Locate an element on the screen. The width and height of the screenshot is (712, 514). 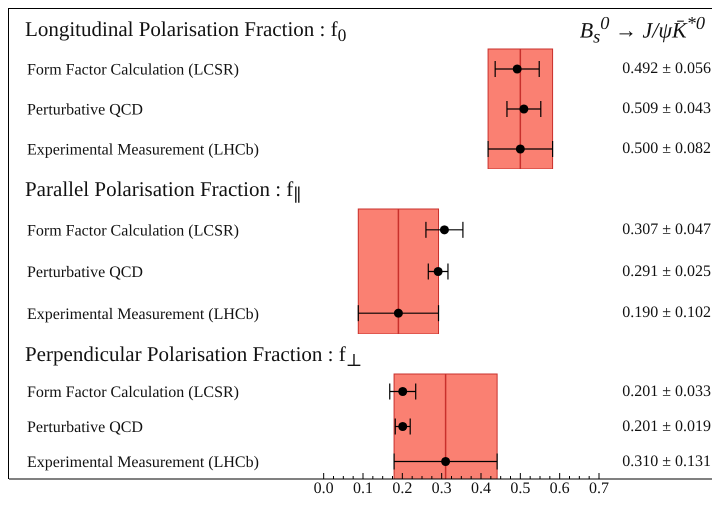
annotation: 0.190 ± 0.102 is located at coordinates (666, 313).